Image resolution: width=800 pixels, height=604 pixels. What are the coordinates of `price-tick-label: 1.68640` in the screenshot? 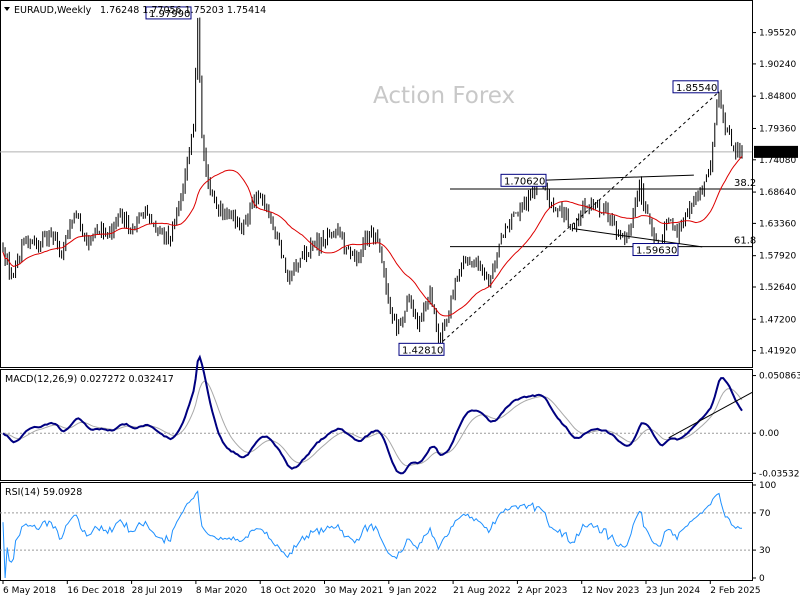 It's located at (777, 193).